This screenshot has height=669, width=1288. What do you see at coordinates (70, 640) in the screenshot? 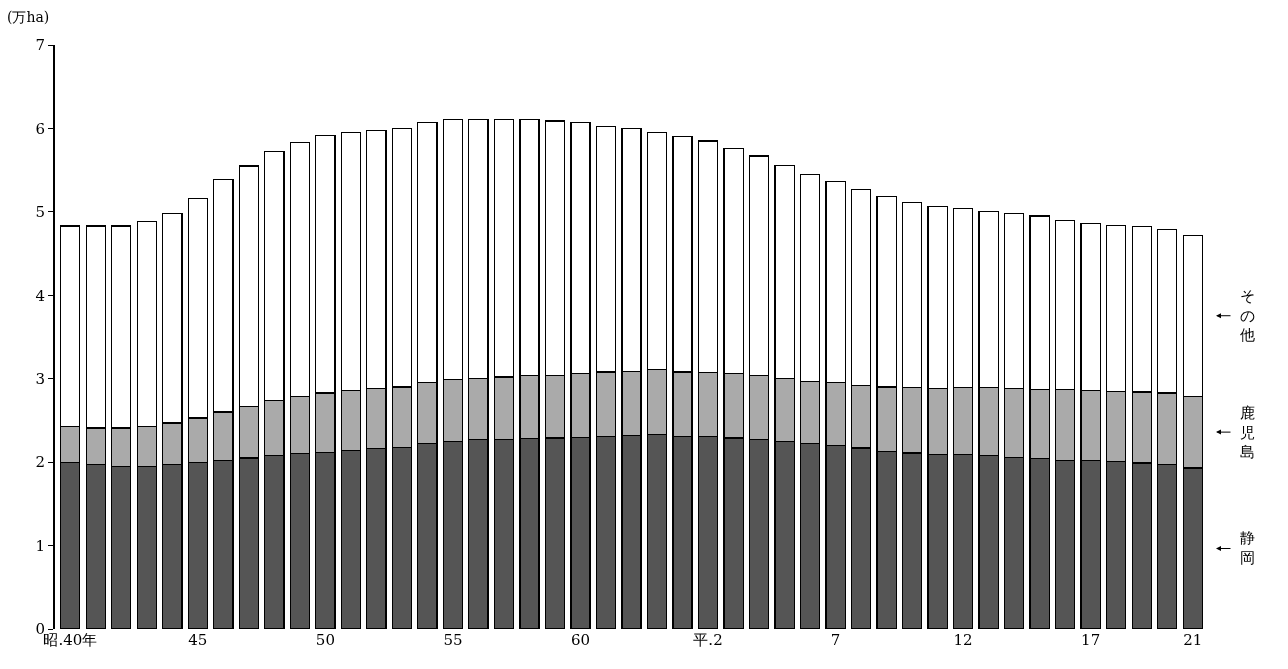
I see `x-tick-label: 昭.40年` at bounding box center [70, 640].